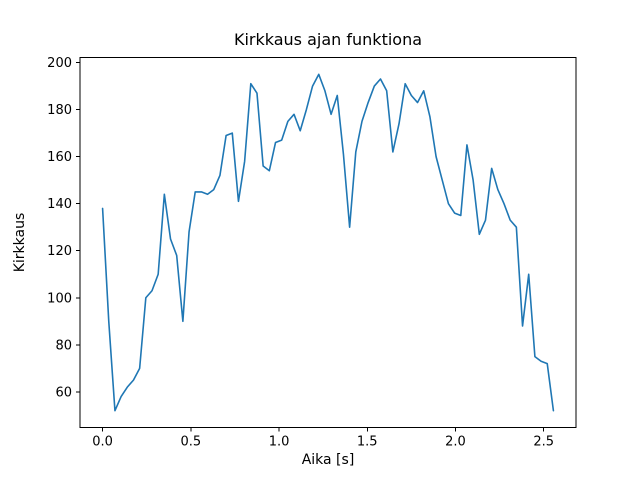 The image size is (640, 480). Describe the element at coordinates (543, 442) in the screenshot. I see `x-tick-label: 2.5` at that location.